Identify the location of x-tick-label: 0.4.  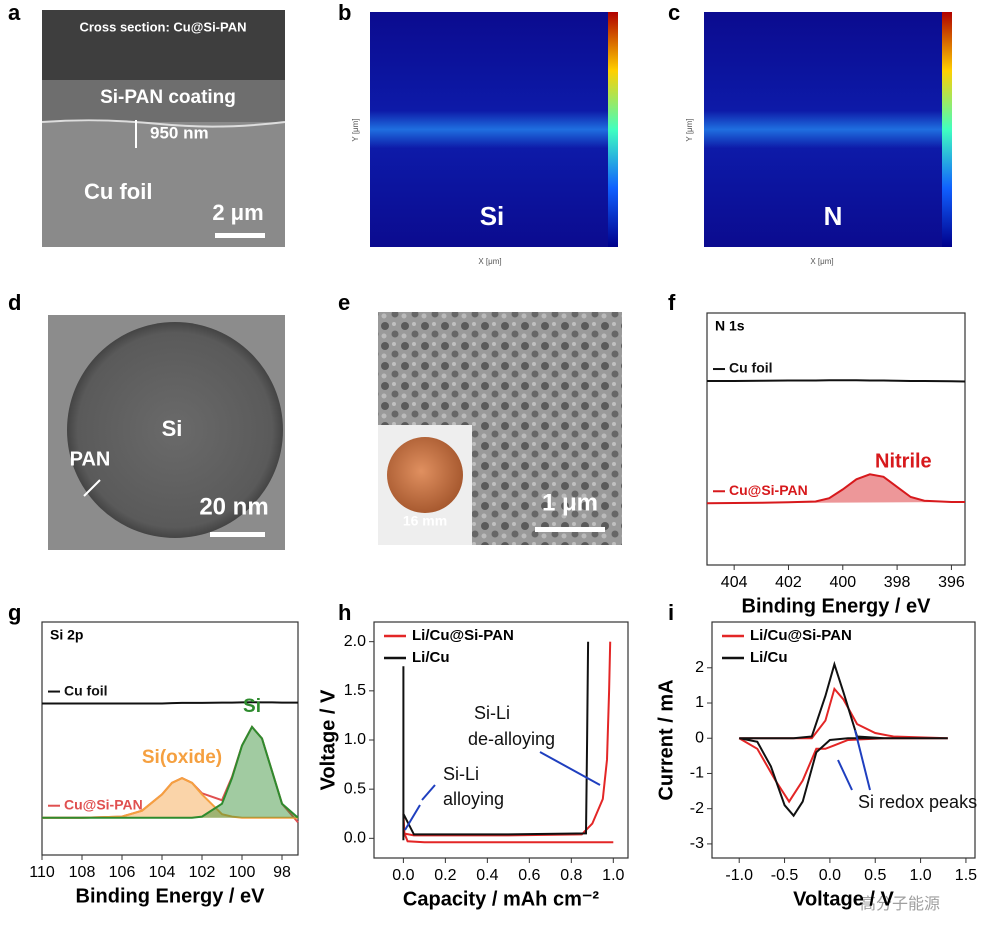
(487, 875).